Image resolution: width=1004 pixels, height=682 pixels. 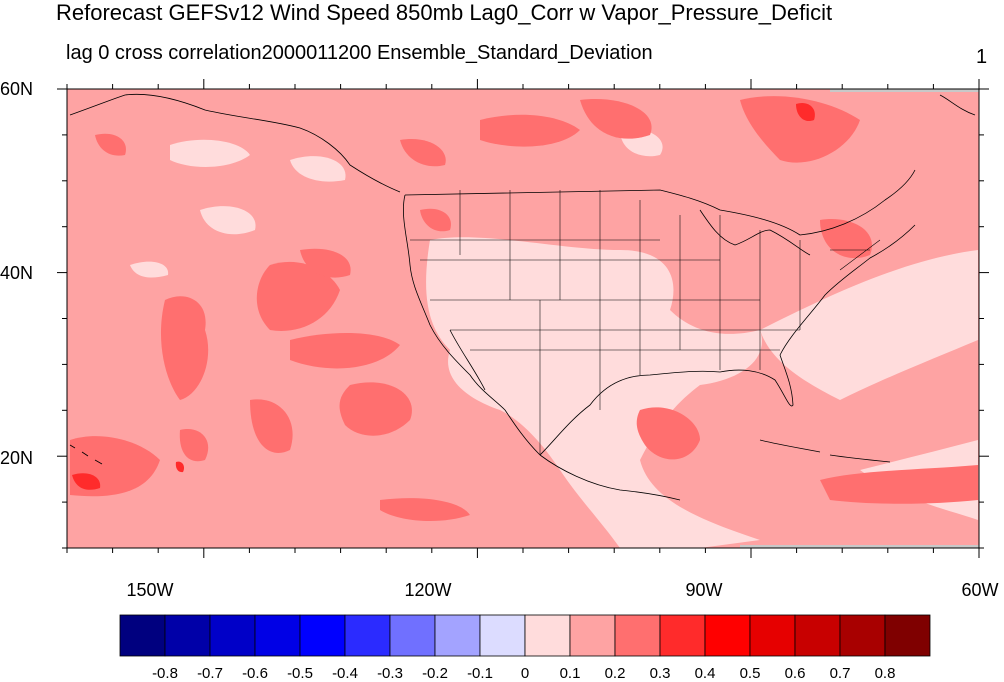 What do you see at coordinates (885, 673) in the screenshot?
I see `colorbar-label: 0.8` at bounding box center [885, 673].